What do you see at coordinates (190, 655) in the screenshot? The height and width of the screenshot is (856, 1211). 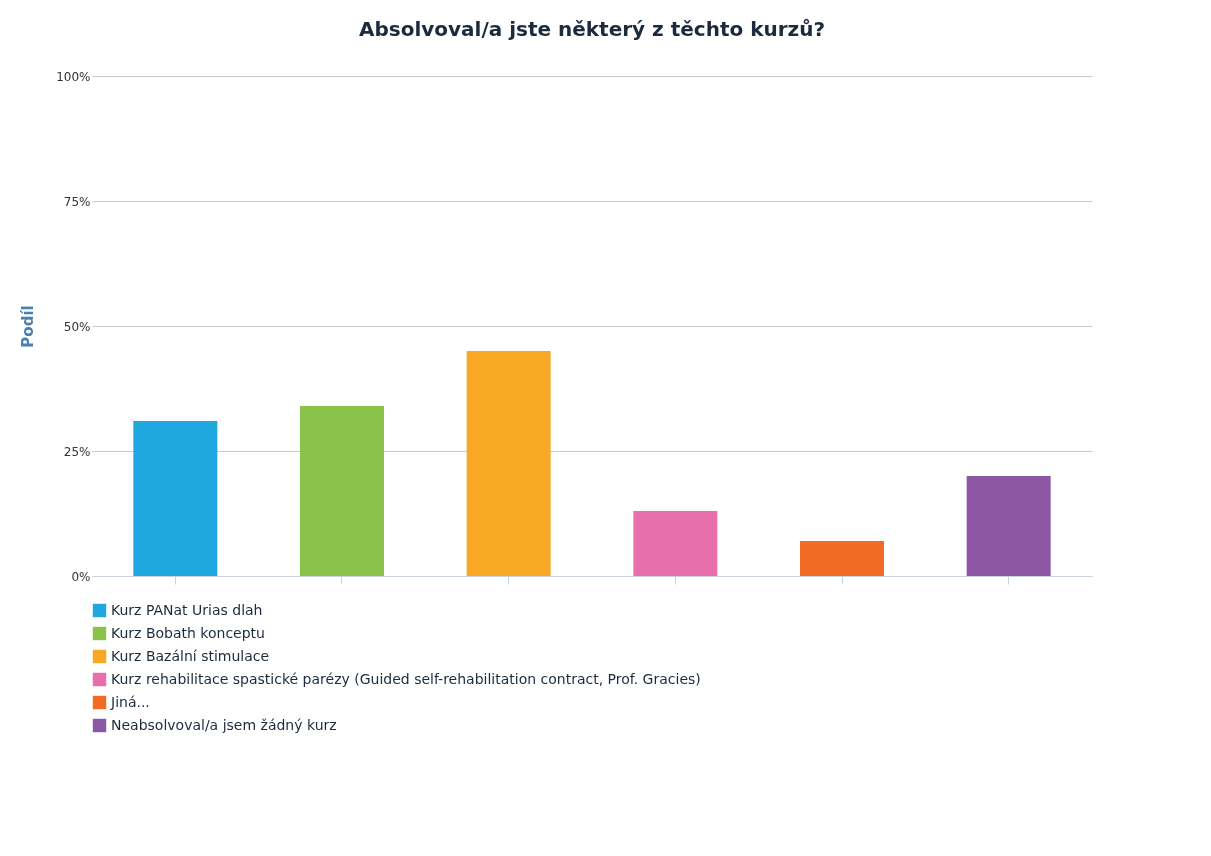 I see `legend-label: Kurz Bazální stimulace` at bounding box center [190, 655].